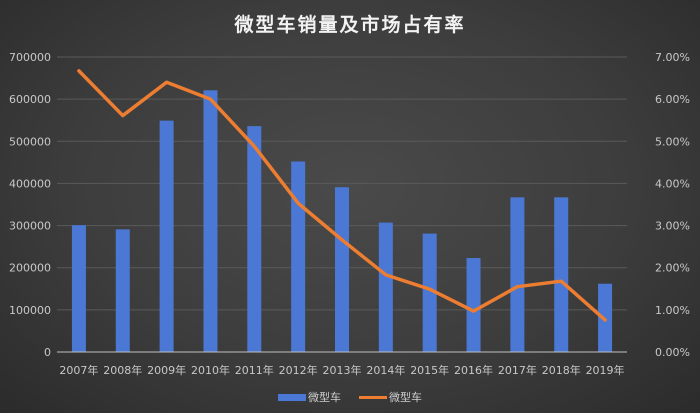 This screenshot has width=700, height=413. I want to click on chart-title: 微型车销量及市场占有率, so click(350, 25).